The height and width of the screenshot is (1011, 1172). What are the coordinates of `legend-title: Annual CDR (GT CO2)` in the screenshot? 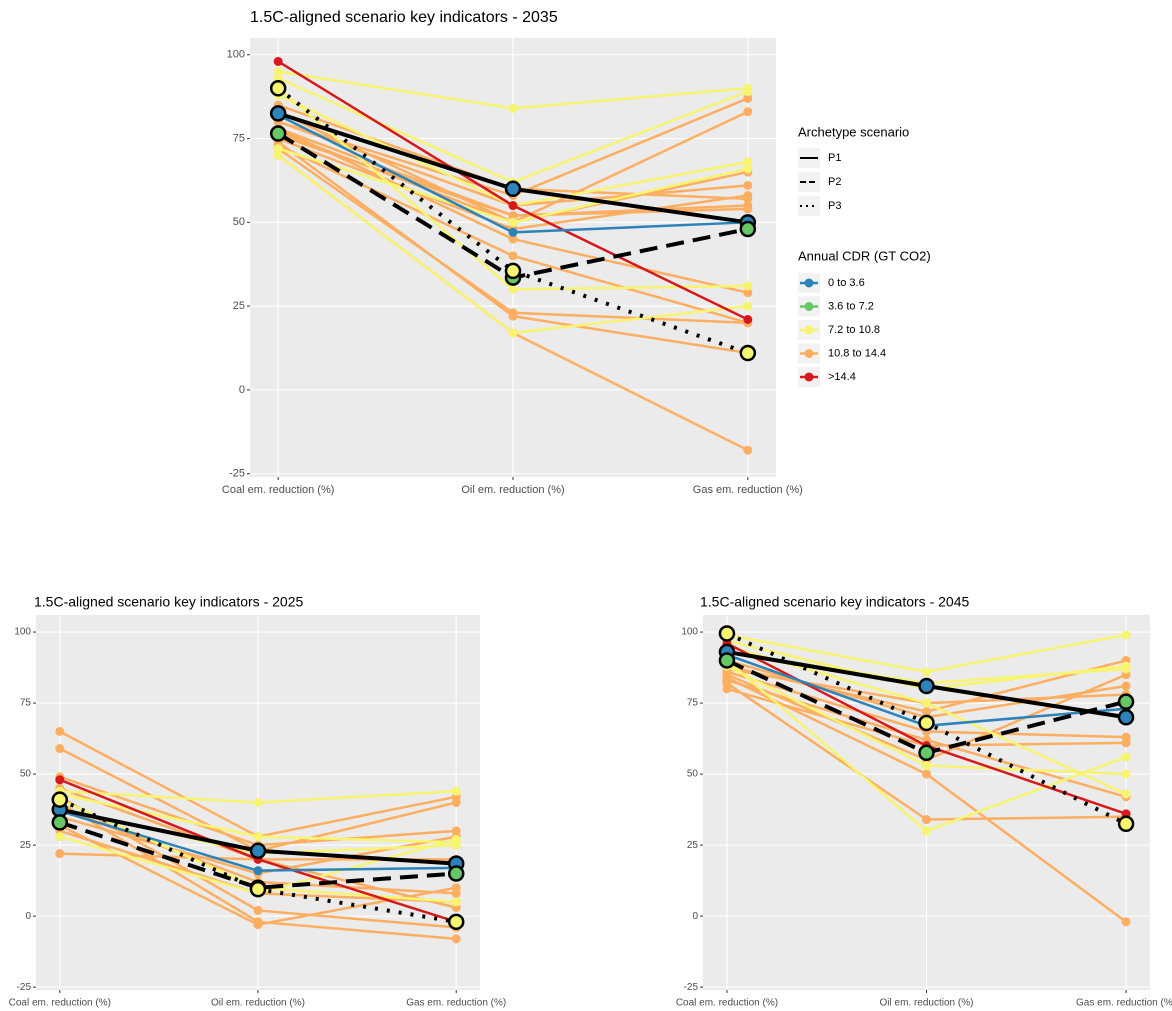 It's located at (864, 255).